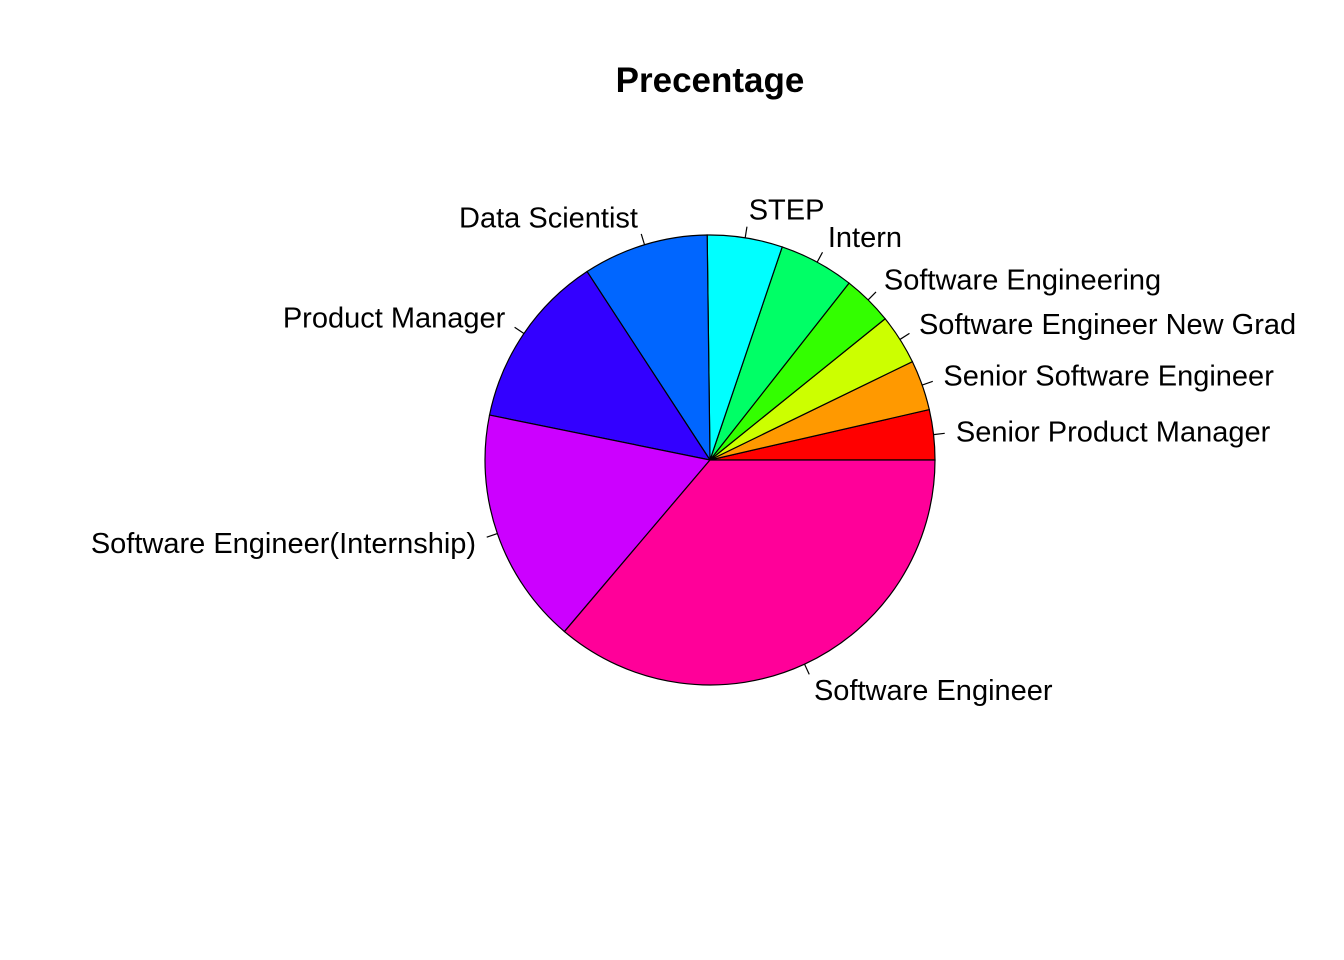 This screenshot has width=1344, height=960. I want to click on slice-label: Software Engineer New Grad, so click(1107, 325).